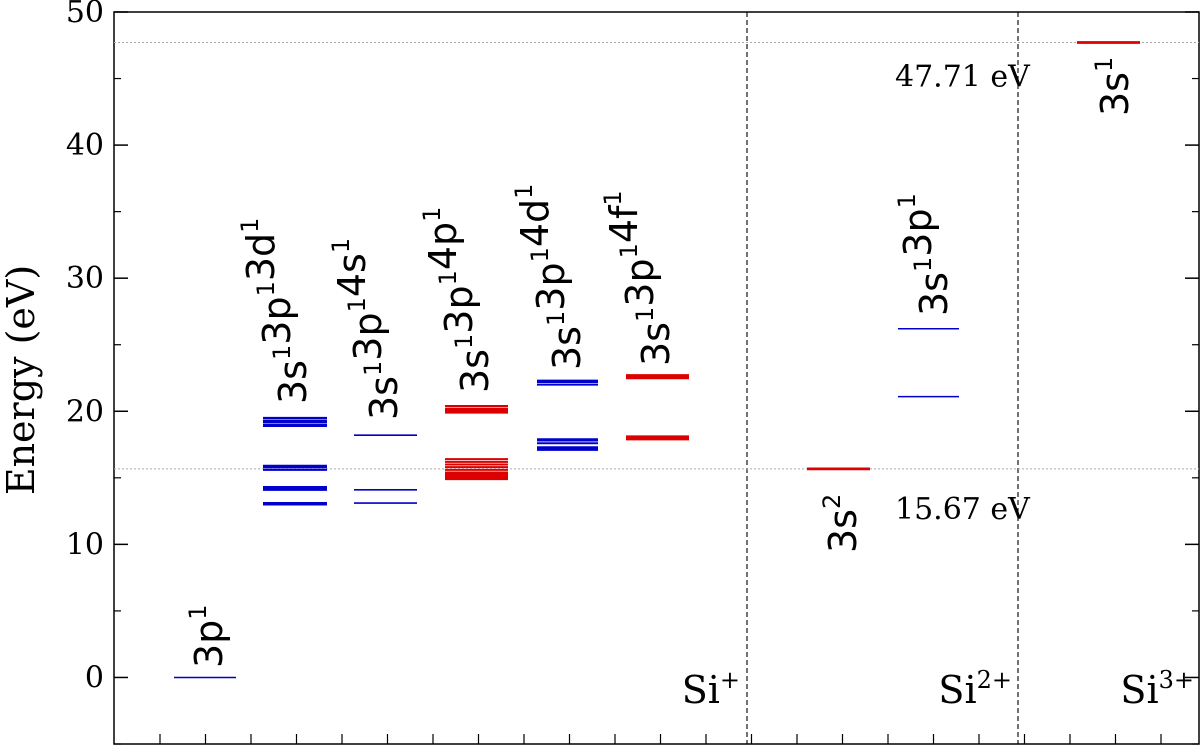 The height and width of the screenshot is (746, 1200). I want to click on y-tick-label: 40, so click(85, 145).